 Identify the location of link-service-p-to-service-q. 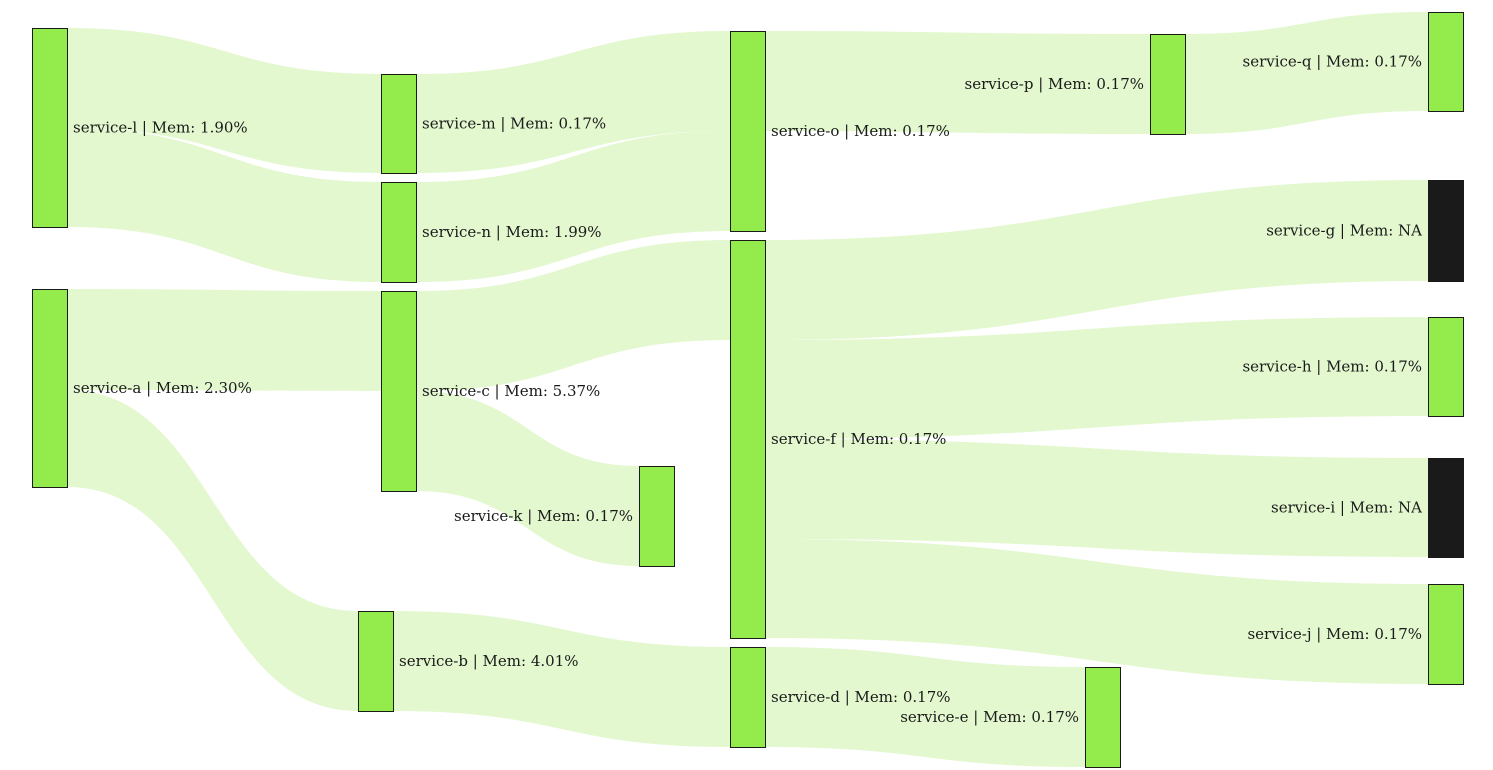
(1306, 73).